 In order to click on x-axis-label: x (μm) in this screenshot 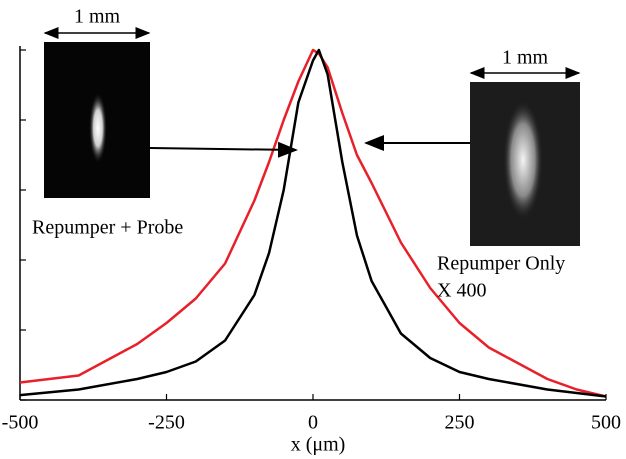, I will do `click(318, 445)`.